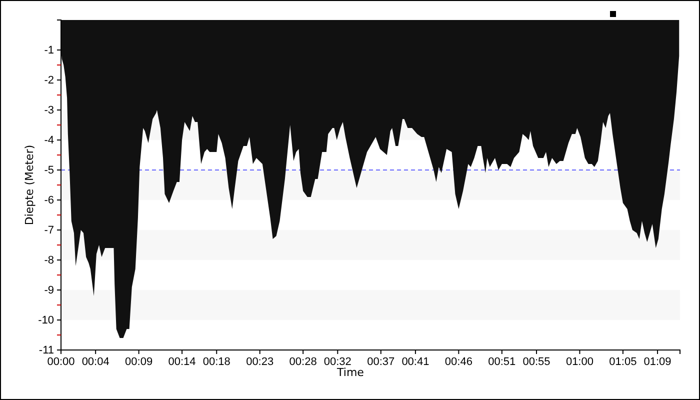  Describe the element at coordinates (49, 50) in the screenshot. I see `y-tick-label: -1` at that location.